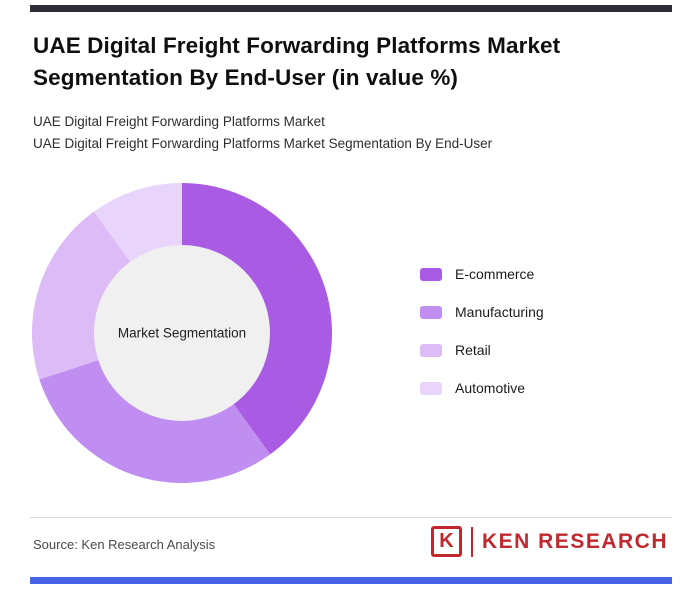 The height and width of the screenshot is (591, 700). What do you see at coordinates (351, 8) in the screenshot?
I see `top-accent-bar` at bounding box center [351, 8].